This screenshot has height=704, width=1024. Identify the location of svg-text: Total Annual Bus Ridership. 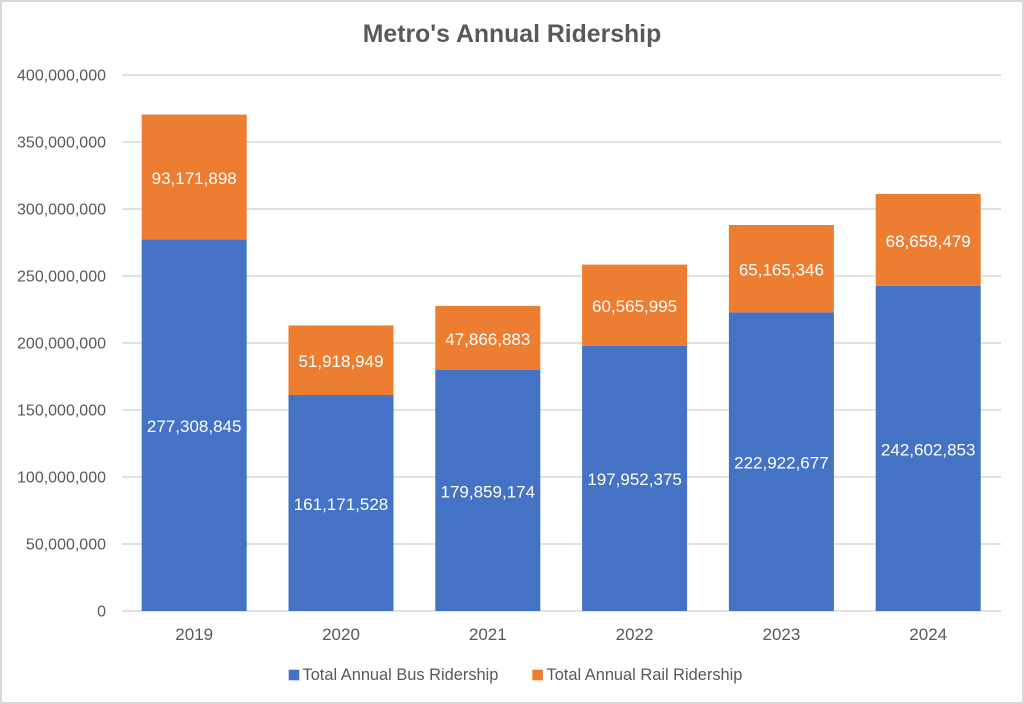
(401, 675).